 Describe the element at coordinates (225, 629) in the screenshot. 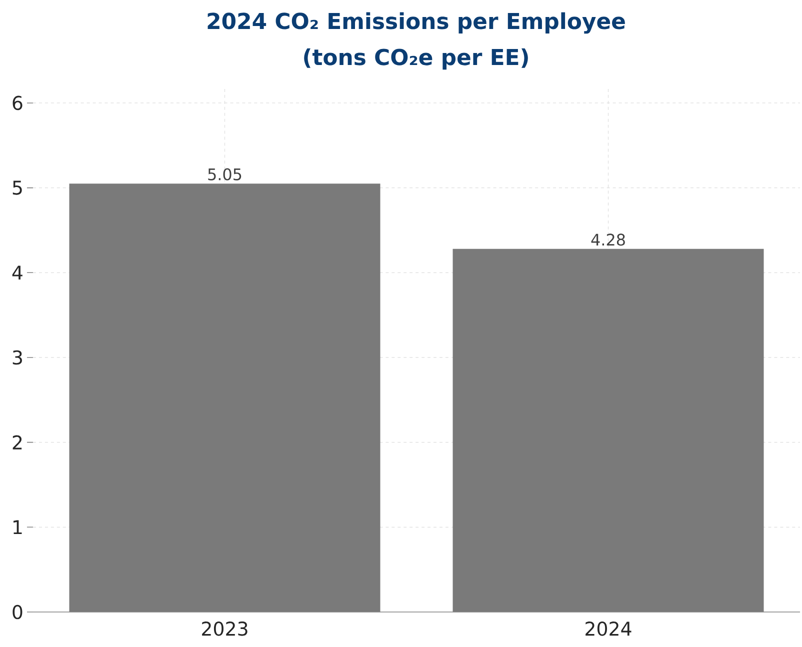

I see `x-tick-label: 2023` at that location.